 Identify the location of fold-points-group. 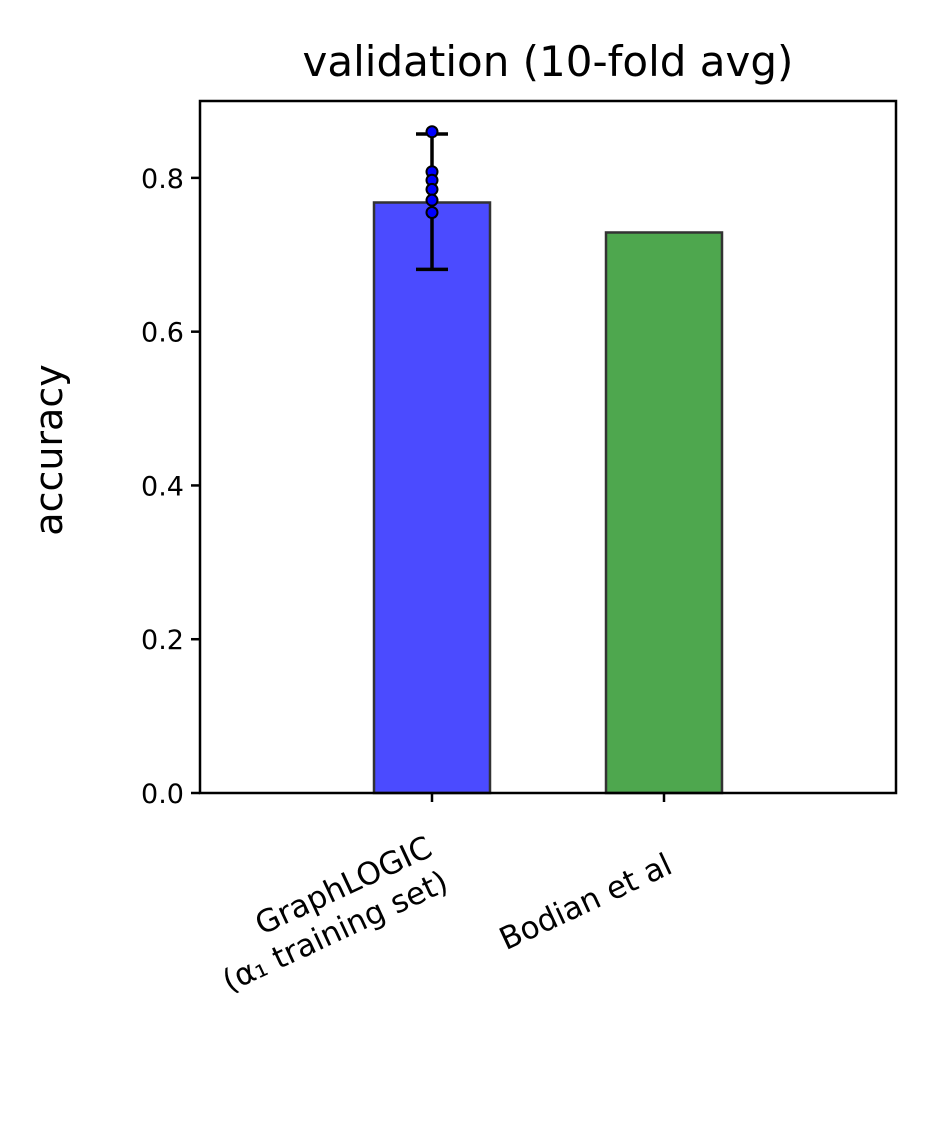
(432, 172).